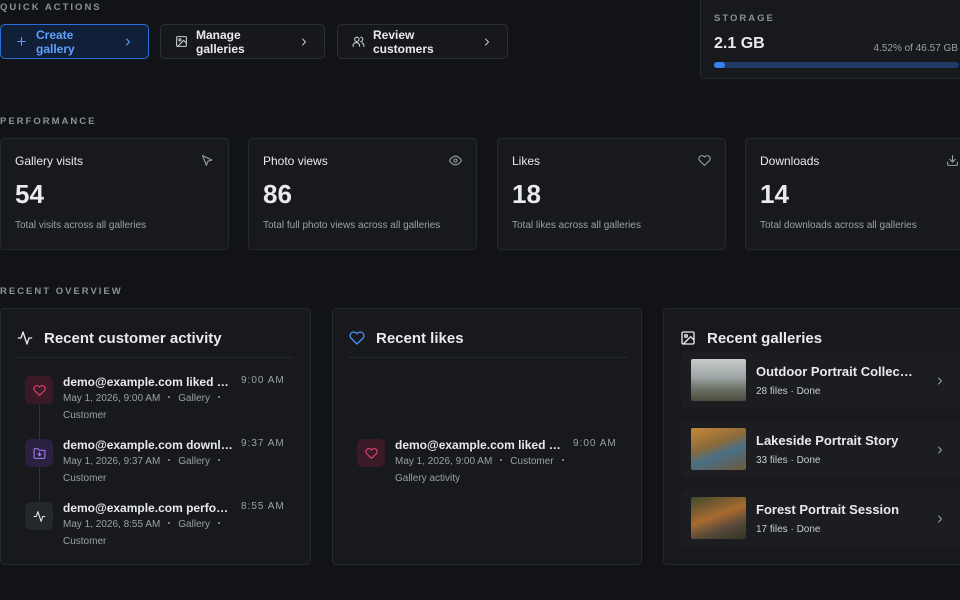 The image size is (960, 600). Describe the element at coordinates (263, 506) in the screenshot. I see `activity-time: 8:55 AM` at that location.